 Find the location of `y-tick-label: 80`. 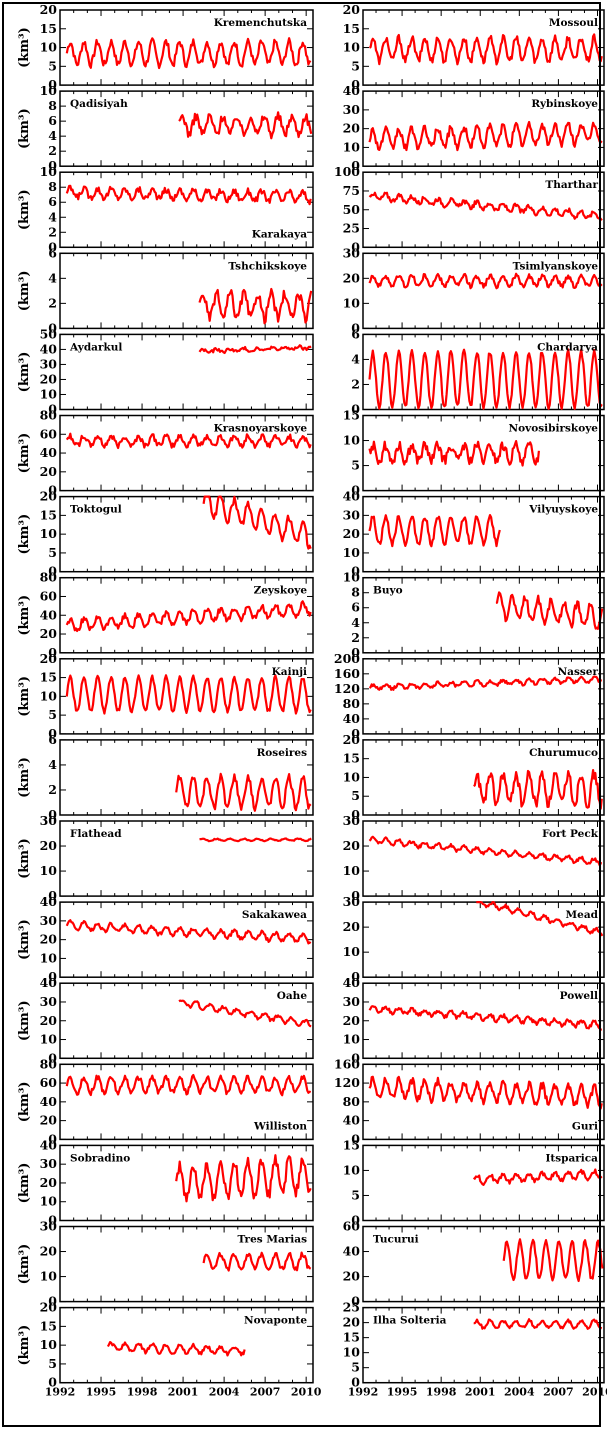

y-tick-label: 80 is located at coordinates (49, 1063).